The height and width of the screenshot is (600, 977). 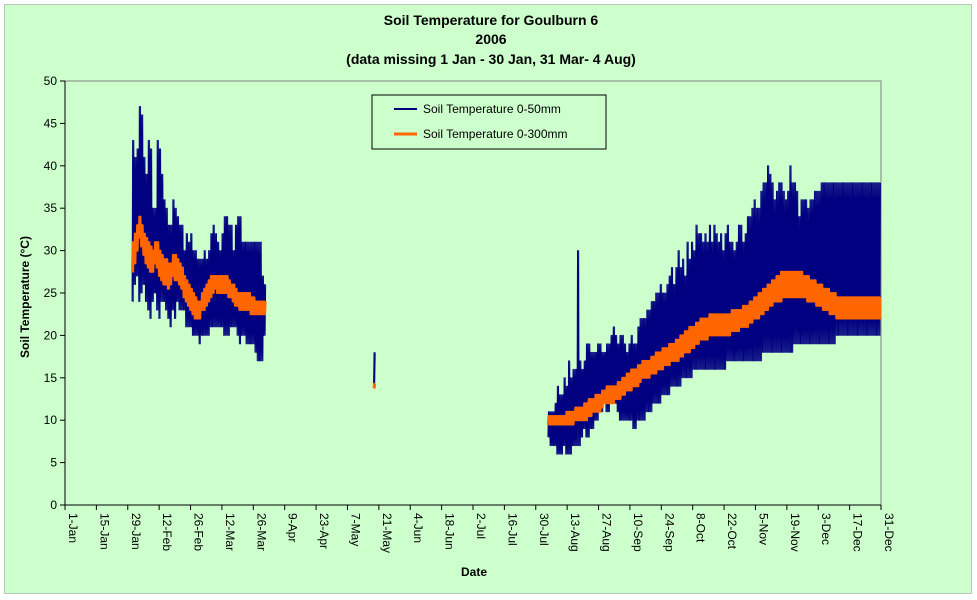 I want to click on x-tick-label: 13-Aug, so click(x=575, y=532).